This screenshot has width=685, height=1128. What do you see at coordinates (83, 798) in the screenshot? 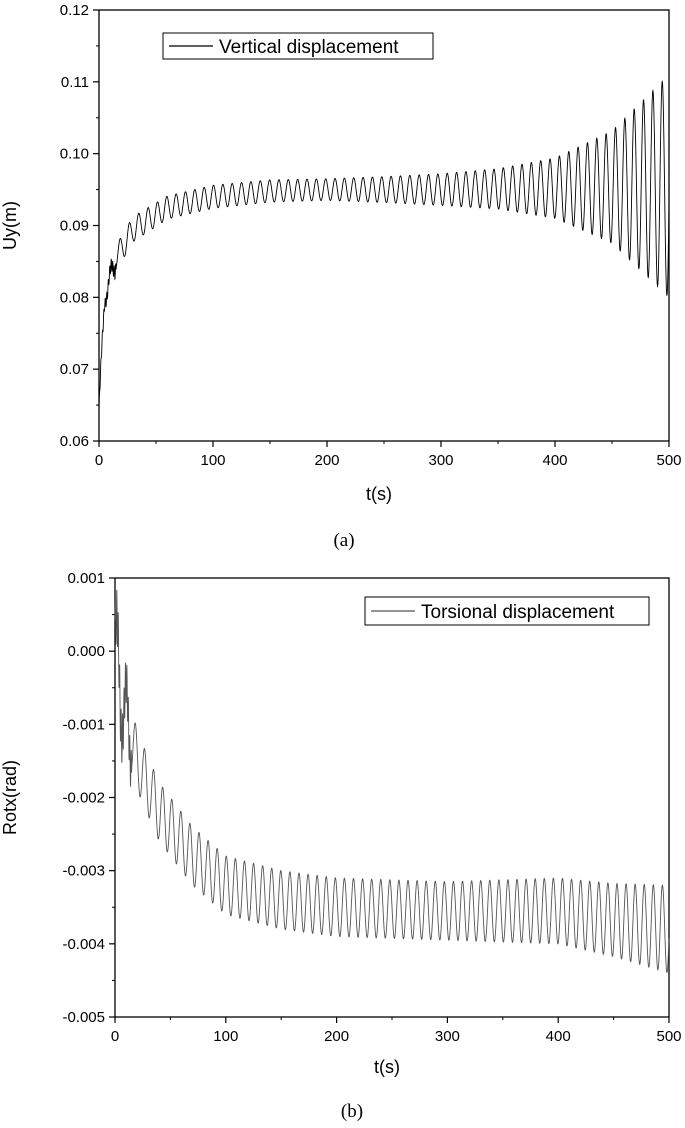
I see `y-tick-label: -0.002` at bounding box center [83, 798].